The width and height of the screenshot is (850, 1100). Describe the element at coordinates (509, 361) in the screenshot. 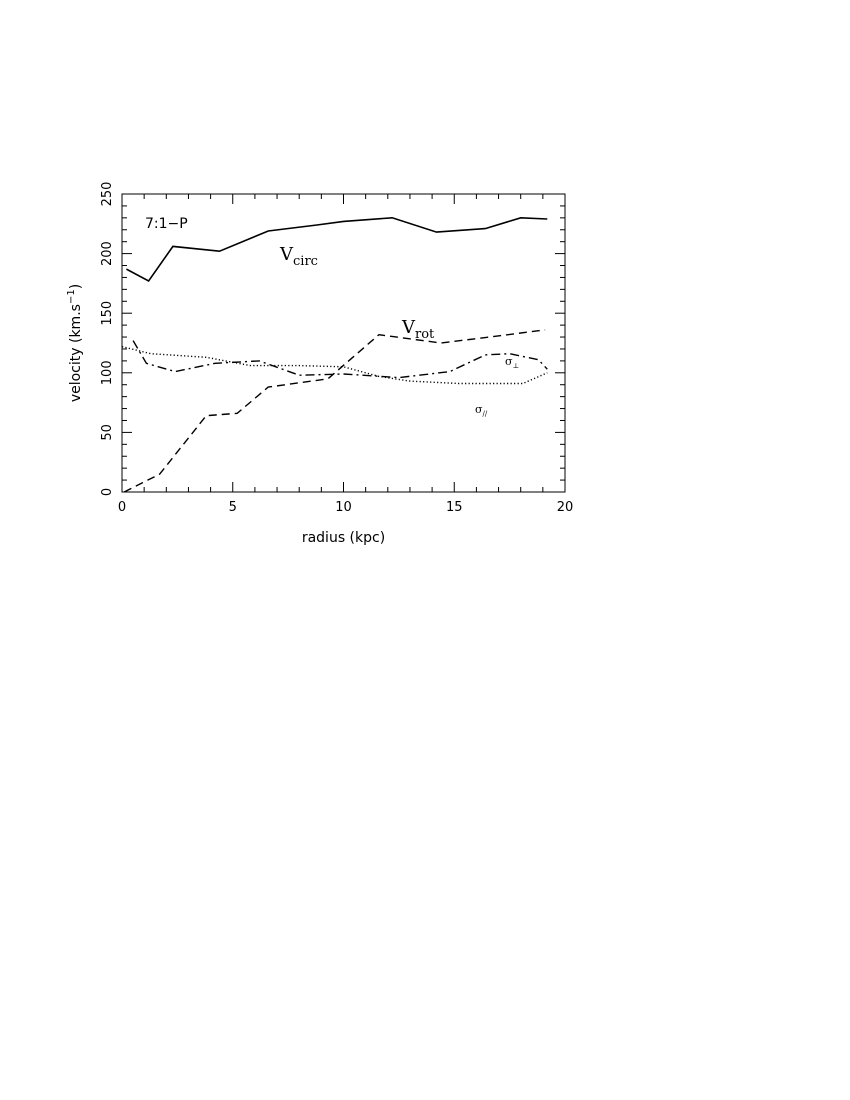

I see `series-label-sigma-perp-main: σ` at that location.